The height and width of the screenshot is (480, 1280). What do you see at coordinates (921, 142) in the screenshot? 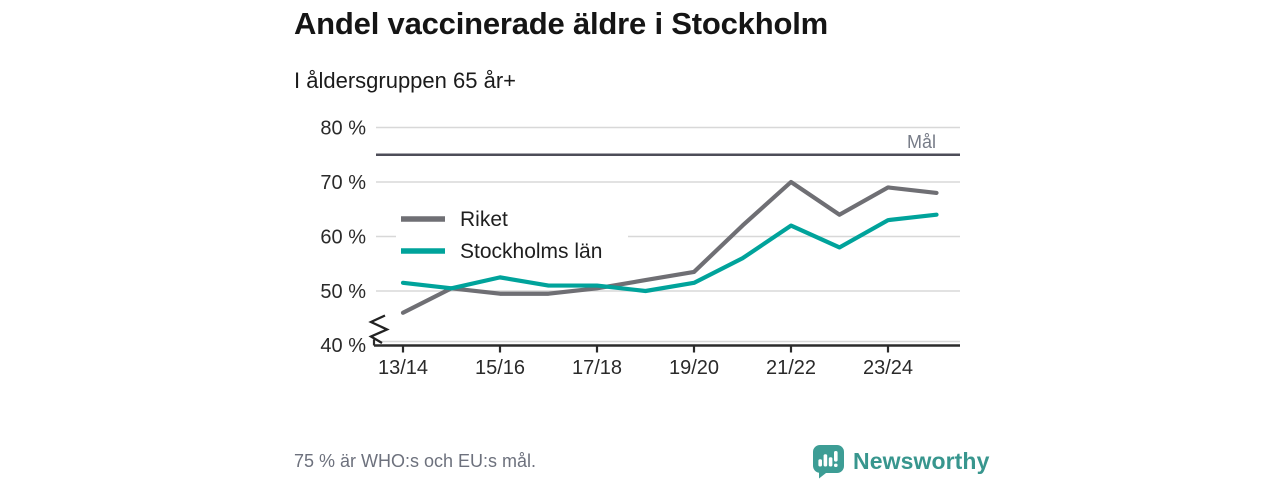
I see `goal-label: Mål` at bounding box center [921, 142].